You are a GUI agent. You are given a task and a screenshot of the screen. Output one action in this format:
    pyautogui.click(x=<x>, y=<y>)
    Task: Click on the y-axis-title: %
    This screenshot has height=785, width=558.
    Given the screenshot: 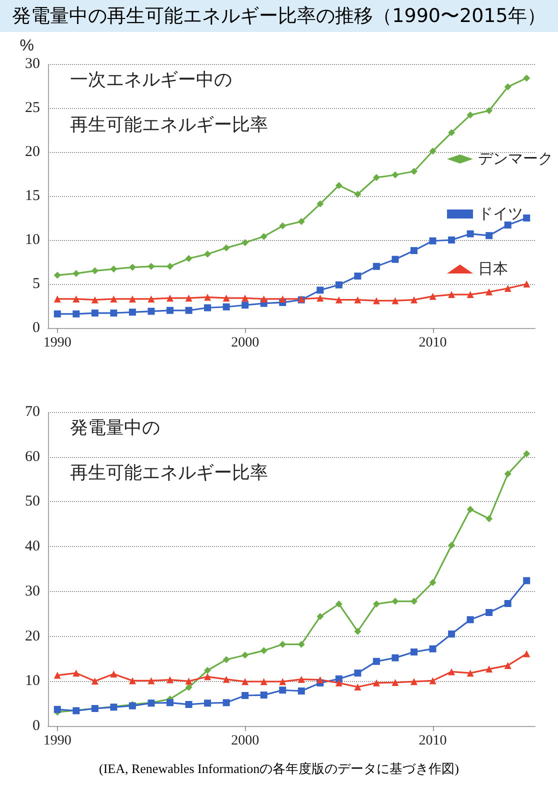 What is the action you would take?
    pyautogui.click(x=27, y=46)
    